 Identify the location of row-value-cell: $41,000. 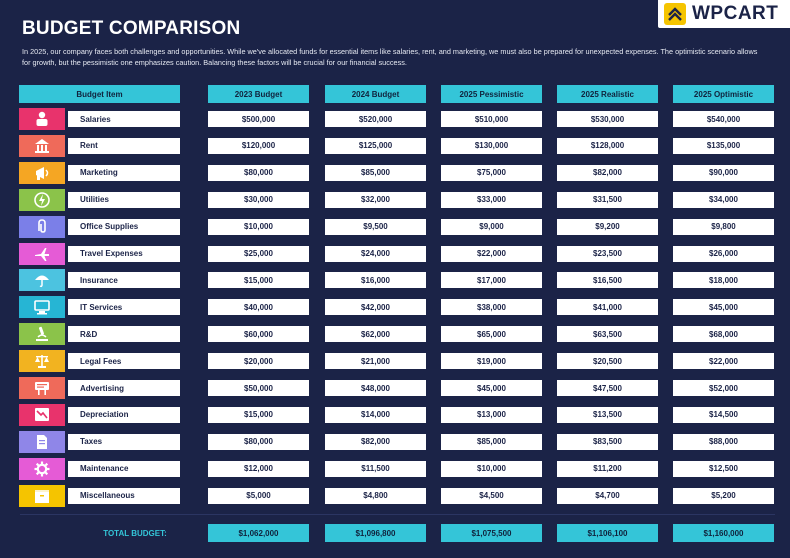
(607, 307).